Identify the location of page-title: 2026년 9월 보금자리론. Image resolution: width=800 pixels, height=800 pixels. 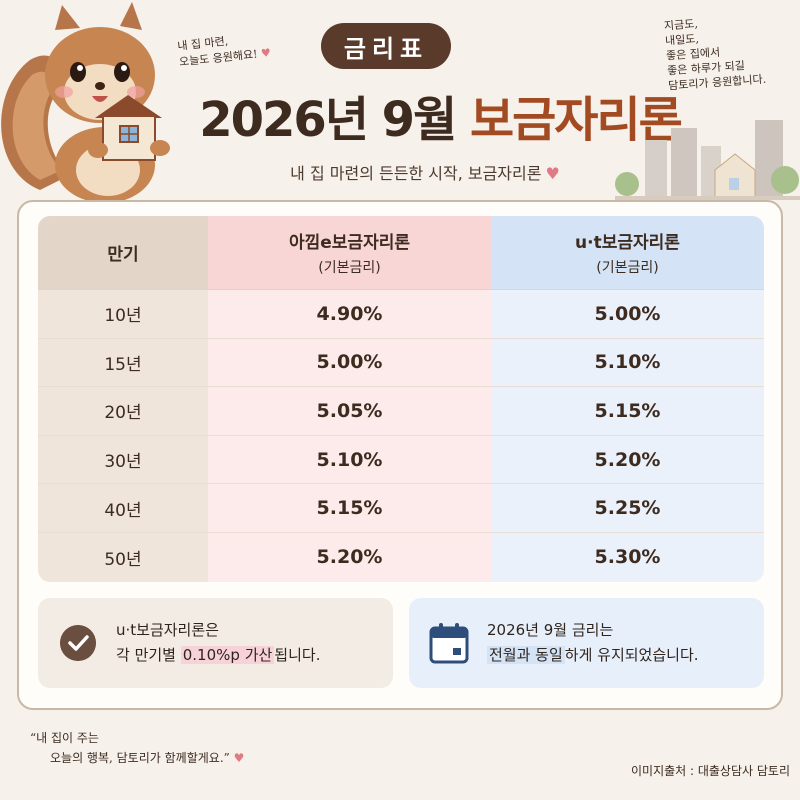
(440, 120).